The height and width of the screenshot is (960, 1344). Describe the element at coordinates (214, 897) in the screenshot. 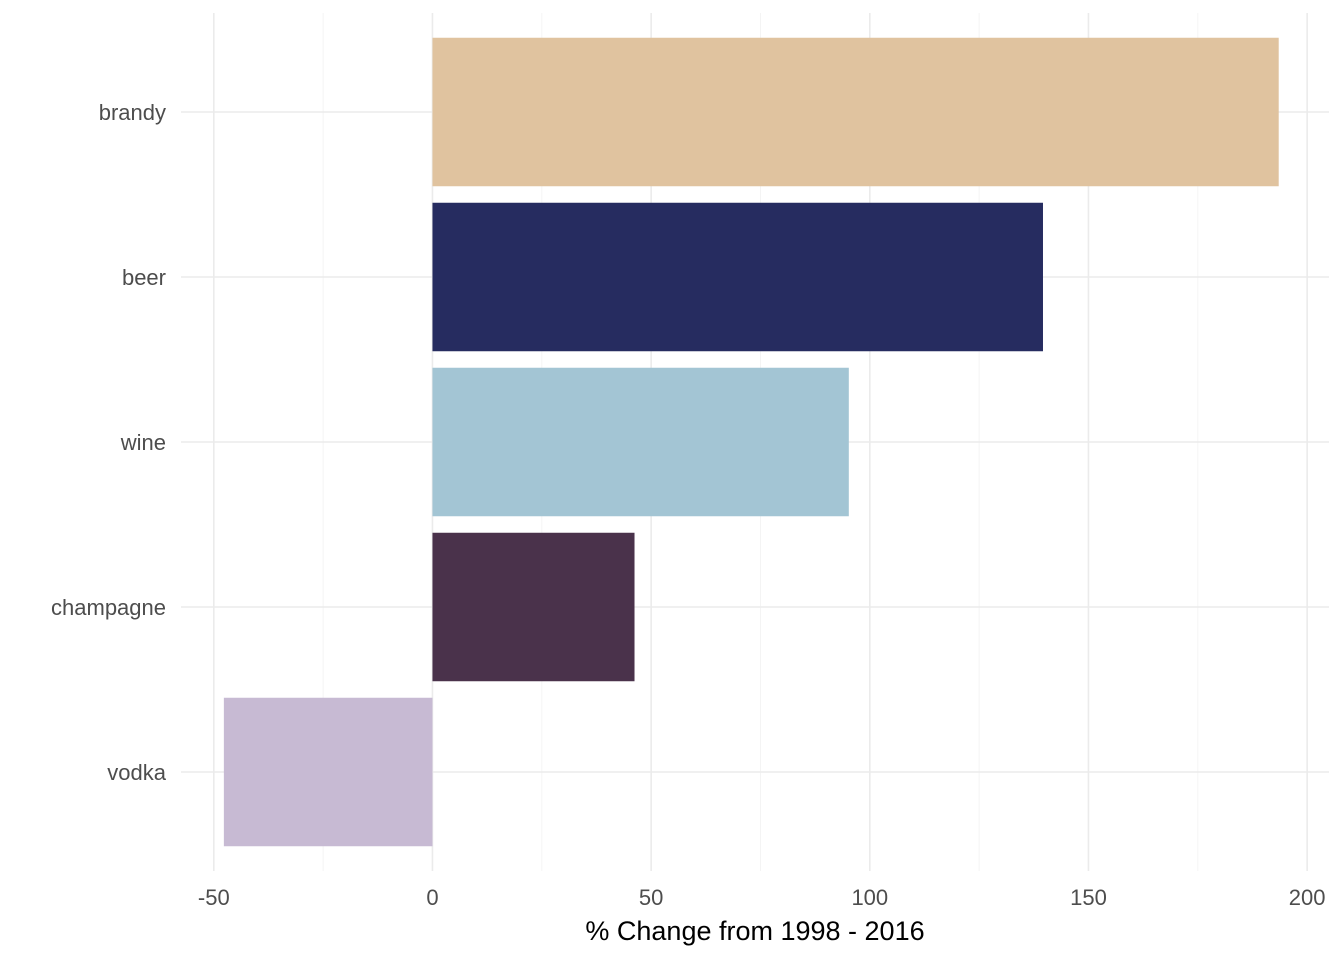

I see `x-tick-label: -50` at that location.